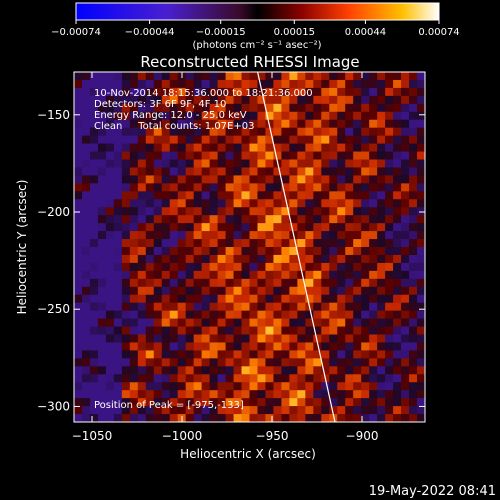  I want to click on colorbar-tick-label: −0.00015, so click(221, 32).